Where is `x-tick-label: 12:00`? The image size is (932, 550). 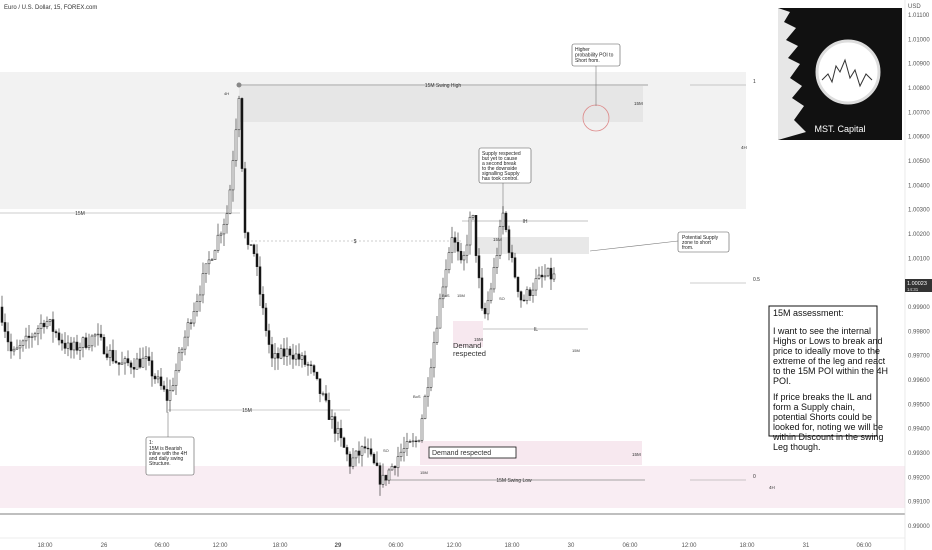
x-tick-label: 12:00 is located at coordinates (454, 546).